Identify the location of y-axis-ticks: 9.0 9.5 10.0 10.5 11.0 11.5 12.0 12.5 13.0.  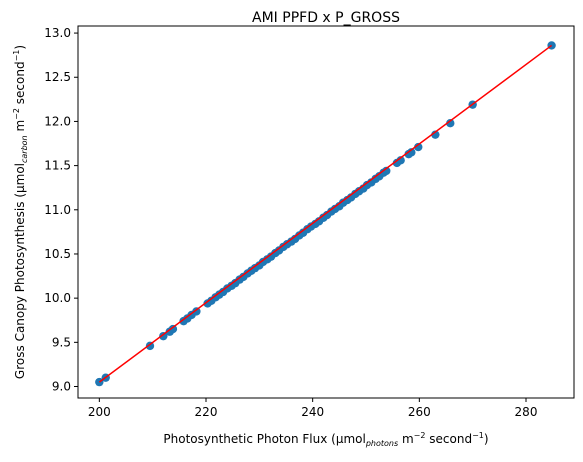
(61, 210).